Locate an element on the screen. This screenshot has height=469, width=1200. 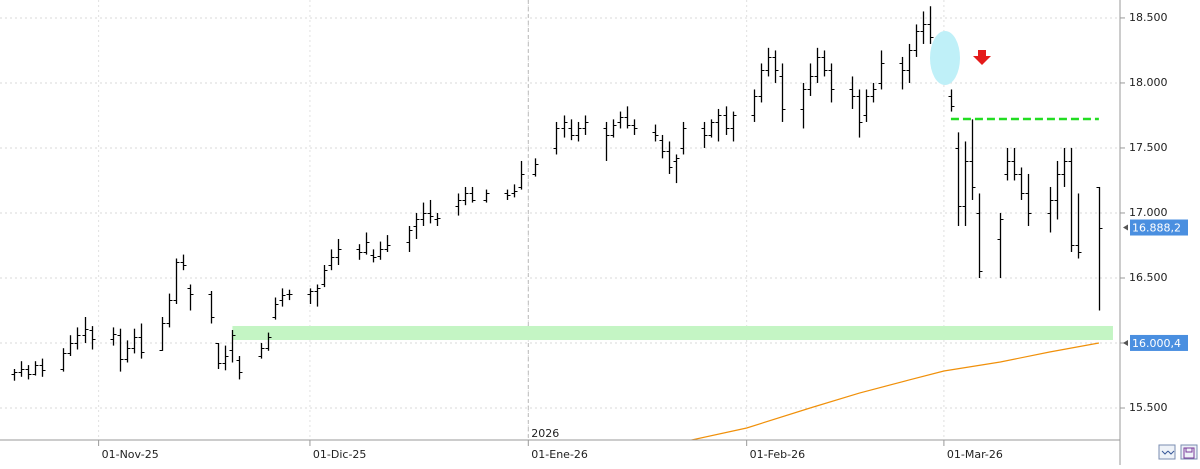
y-tick-label: 16.500 is located at coordinates (1148, 277).